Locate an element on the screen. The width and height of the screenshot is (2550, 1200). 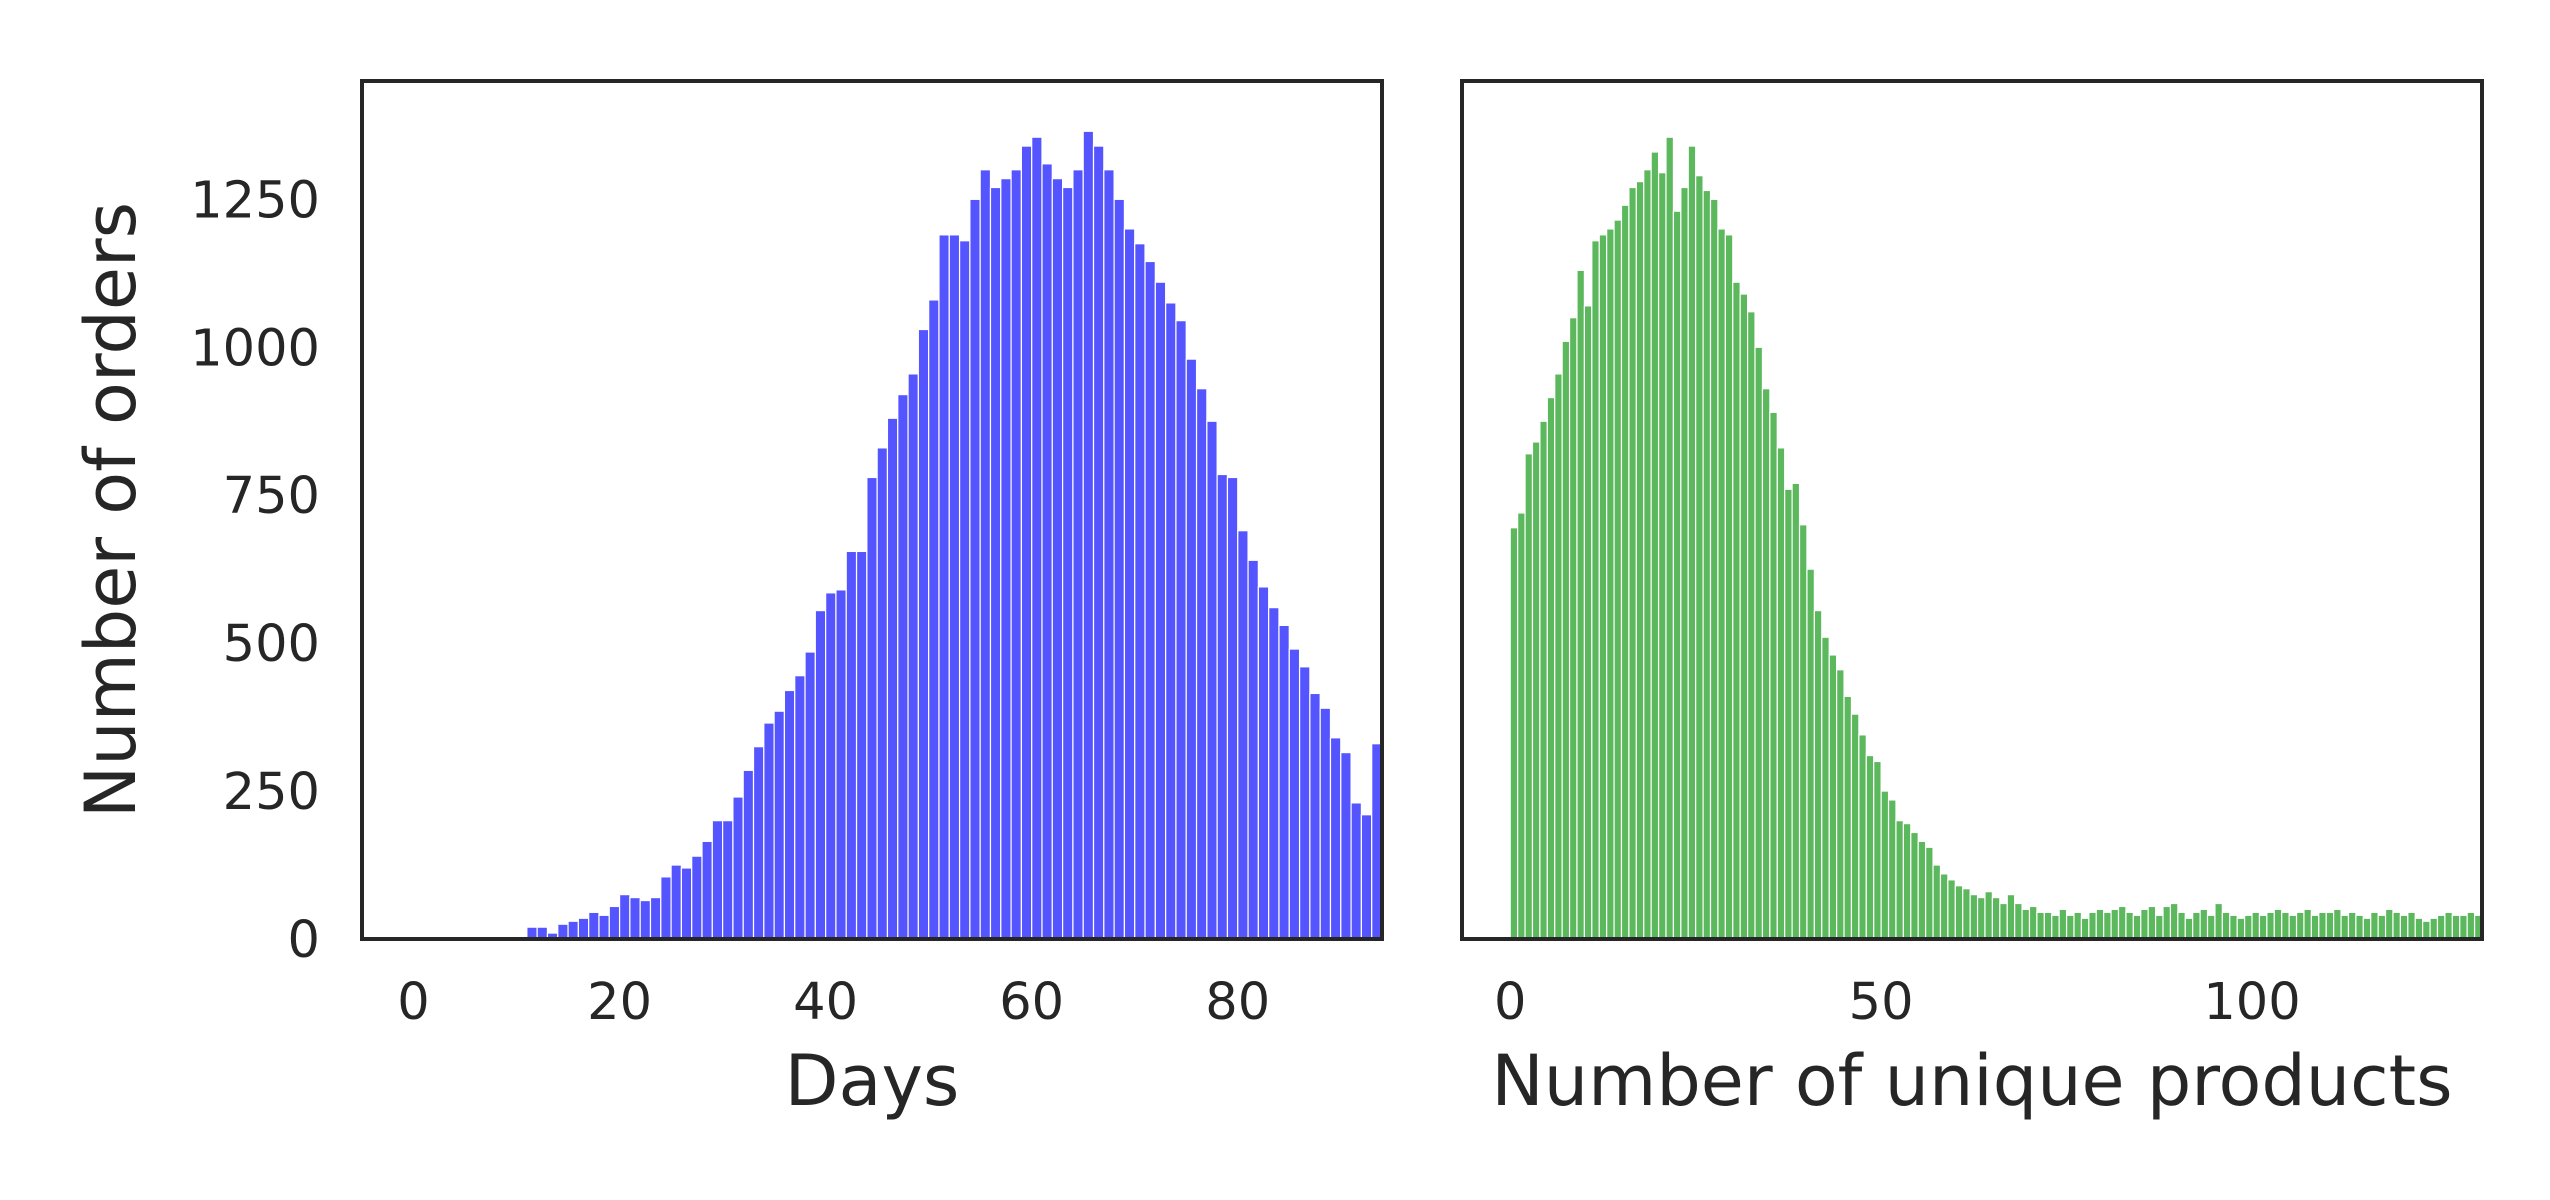
y-tick-label-days-0: 0 is located at coordinates (304, 940).